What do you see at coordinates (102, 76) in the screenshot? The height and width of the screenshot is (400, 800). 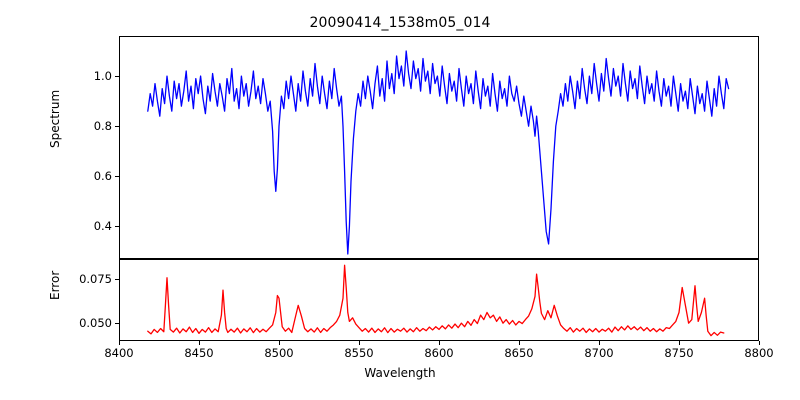 I see `spectrum-tick-label: 1.0` at bounding box center [102, 76].